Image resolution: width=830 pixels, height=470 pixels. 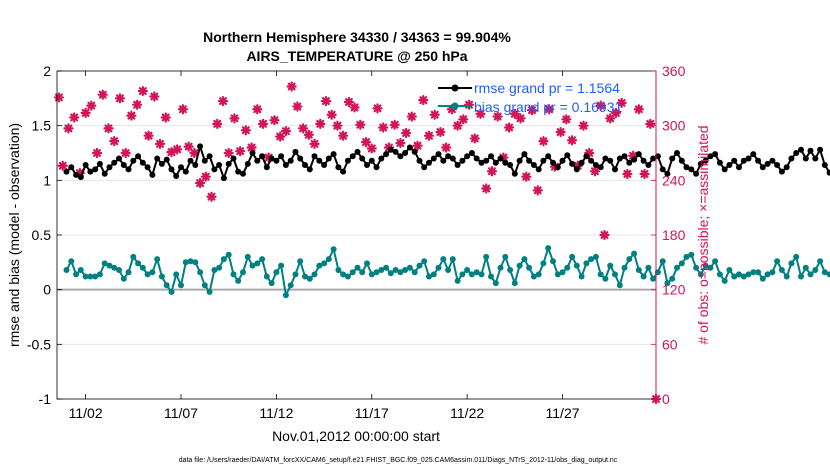 I want to click on x-tick-label: 11/27, so click(x=563, y=413).